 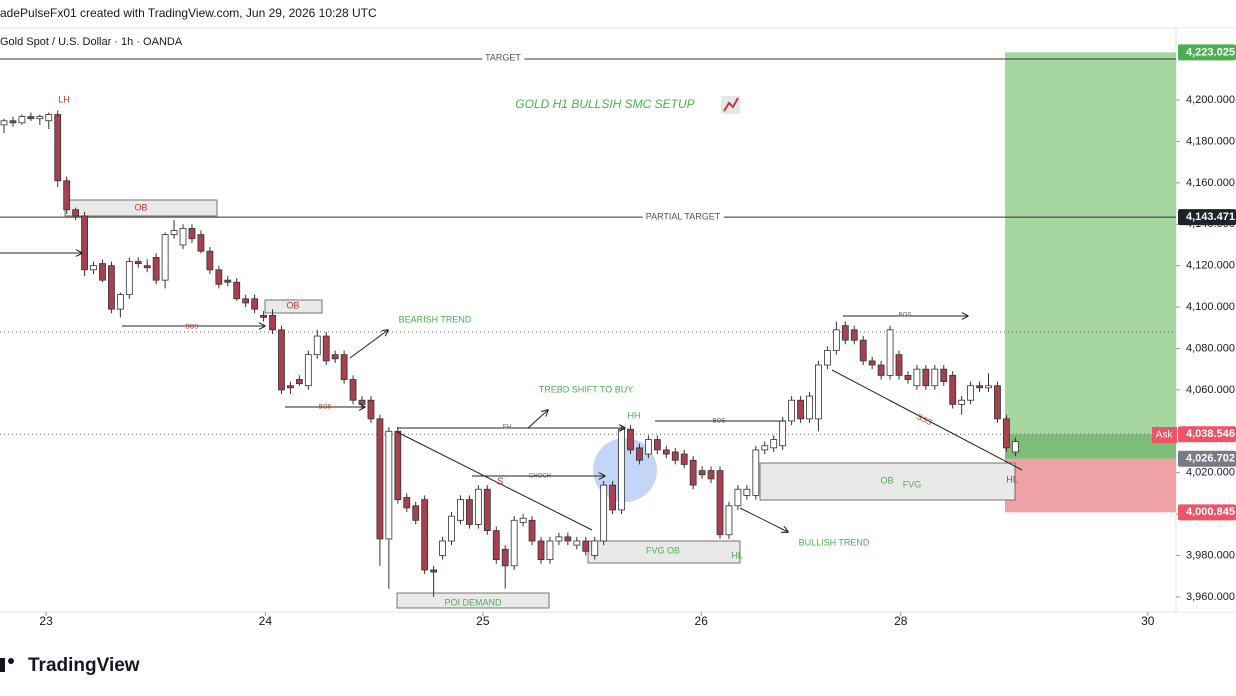 I want to click on annotation: OB, so click(x=292, y=305).